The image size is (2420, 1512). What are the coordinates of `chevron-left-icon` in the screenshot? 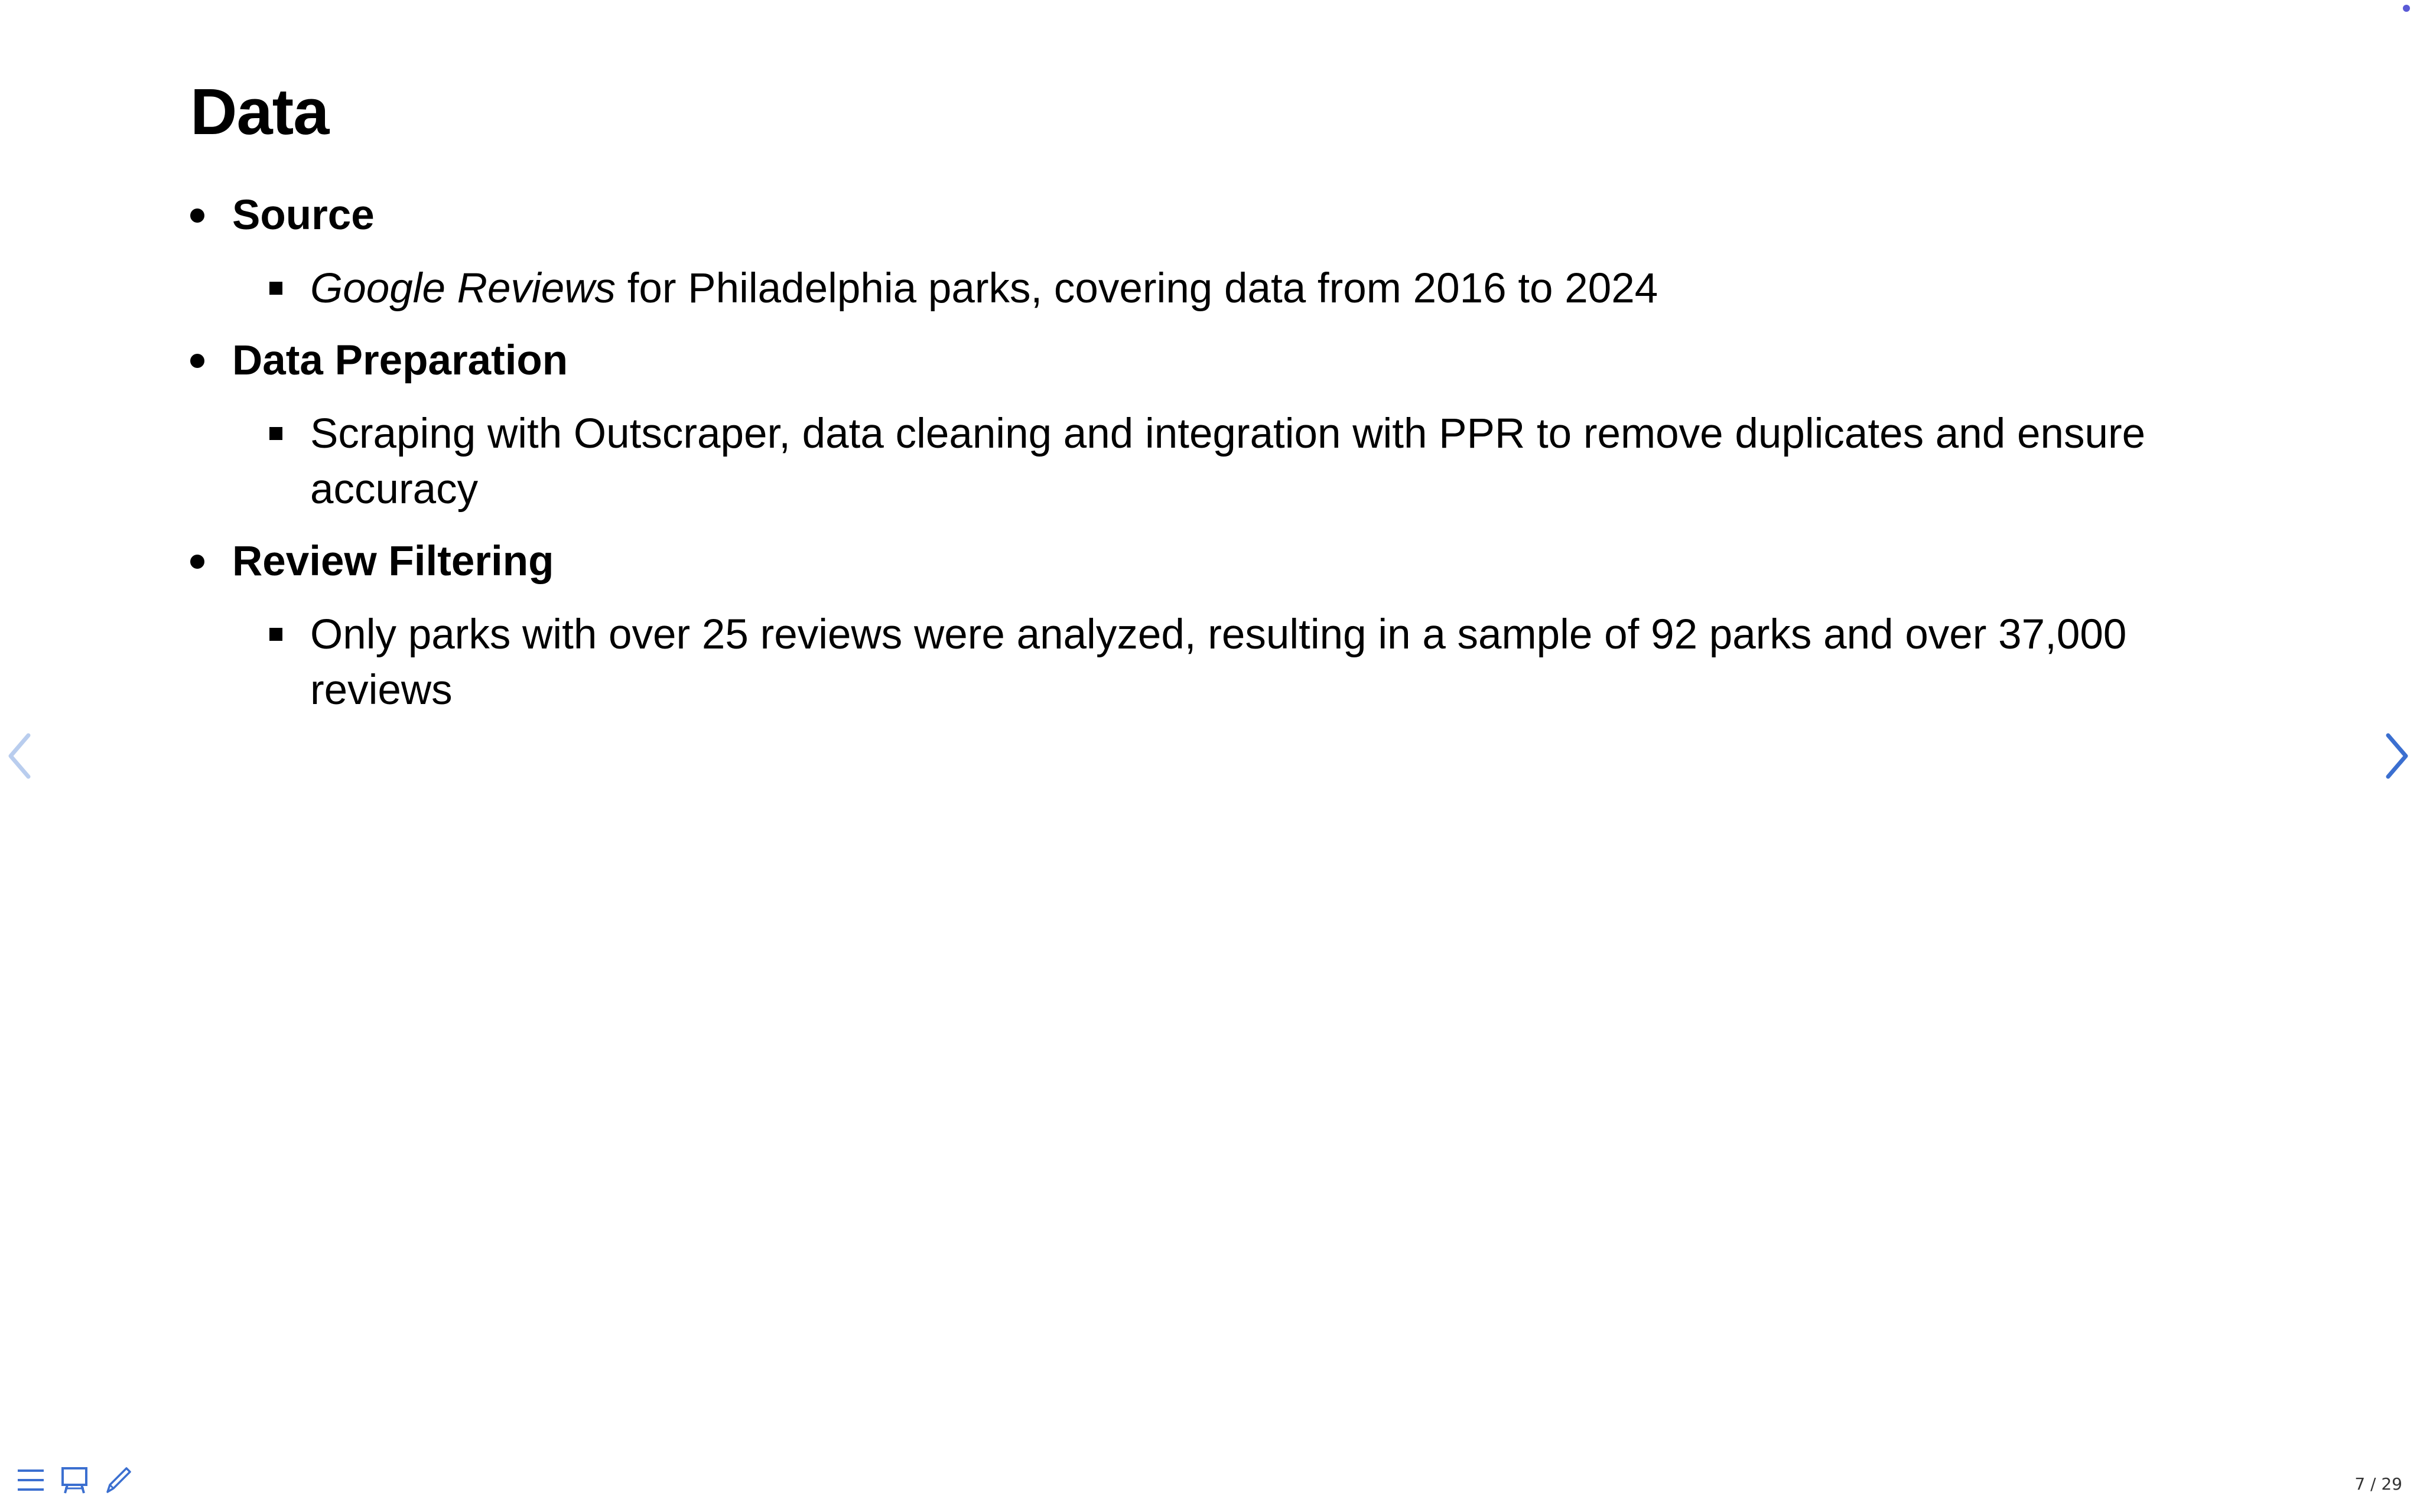 It's located at (20, 756).